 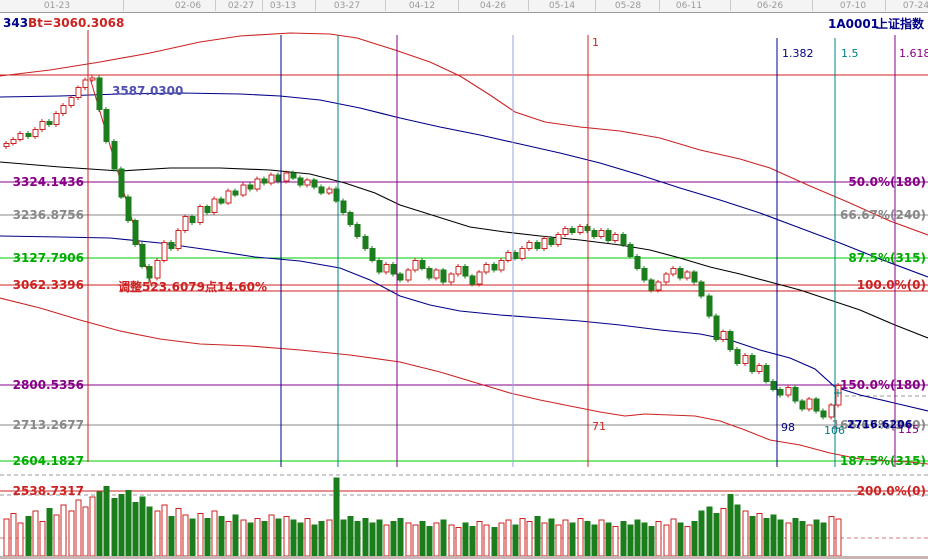 What do you see at coordinates (891, 491) in the screenshot?
I see `percent-level-label: 200.0%(0)` at bounding box center [891, 491].